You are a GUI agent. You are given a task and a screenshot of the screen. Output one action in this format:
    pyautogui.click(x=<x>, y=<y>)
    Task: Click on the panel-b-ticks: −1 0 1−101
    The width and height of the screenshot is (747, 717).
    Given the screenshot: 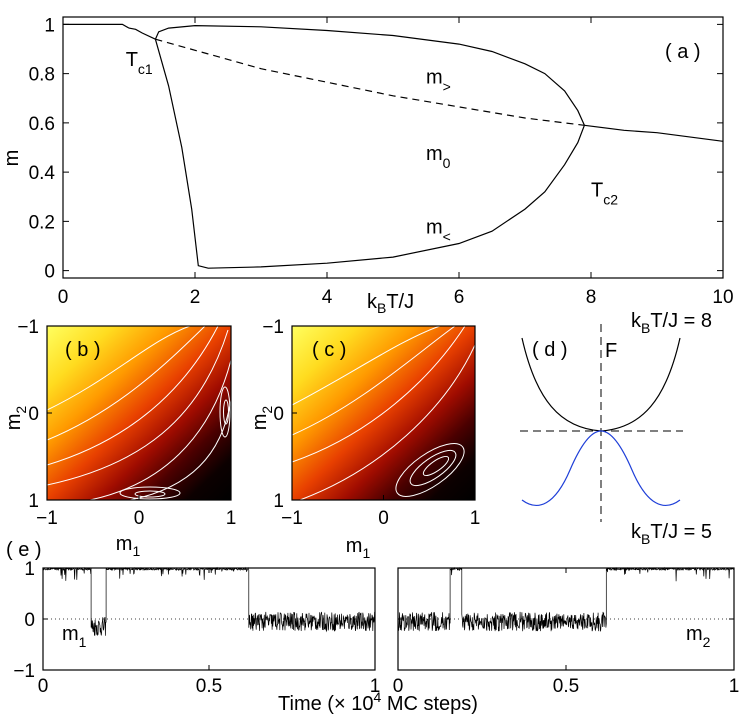 What is the action you would take?
    pyautogui.click(x=126, y=423)
    